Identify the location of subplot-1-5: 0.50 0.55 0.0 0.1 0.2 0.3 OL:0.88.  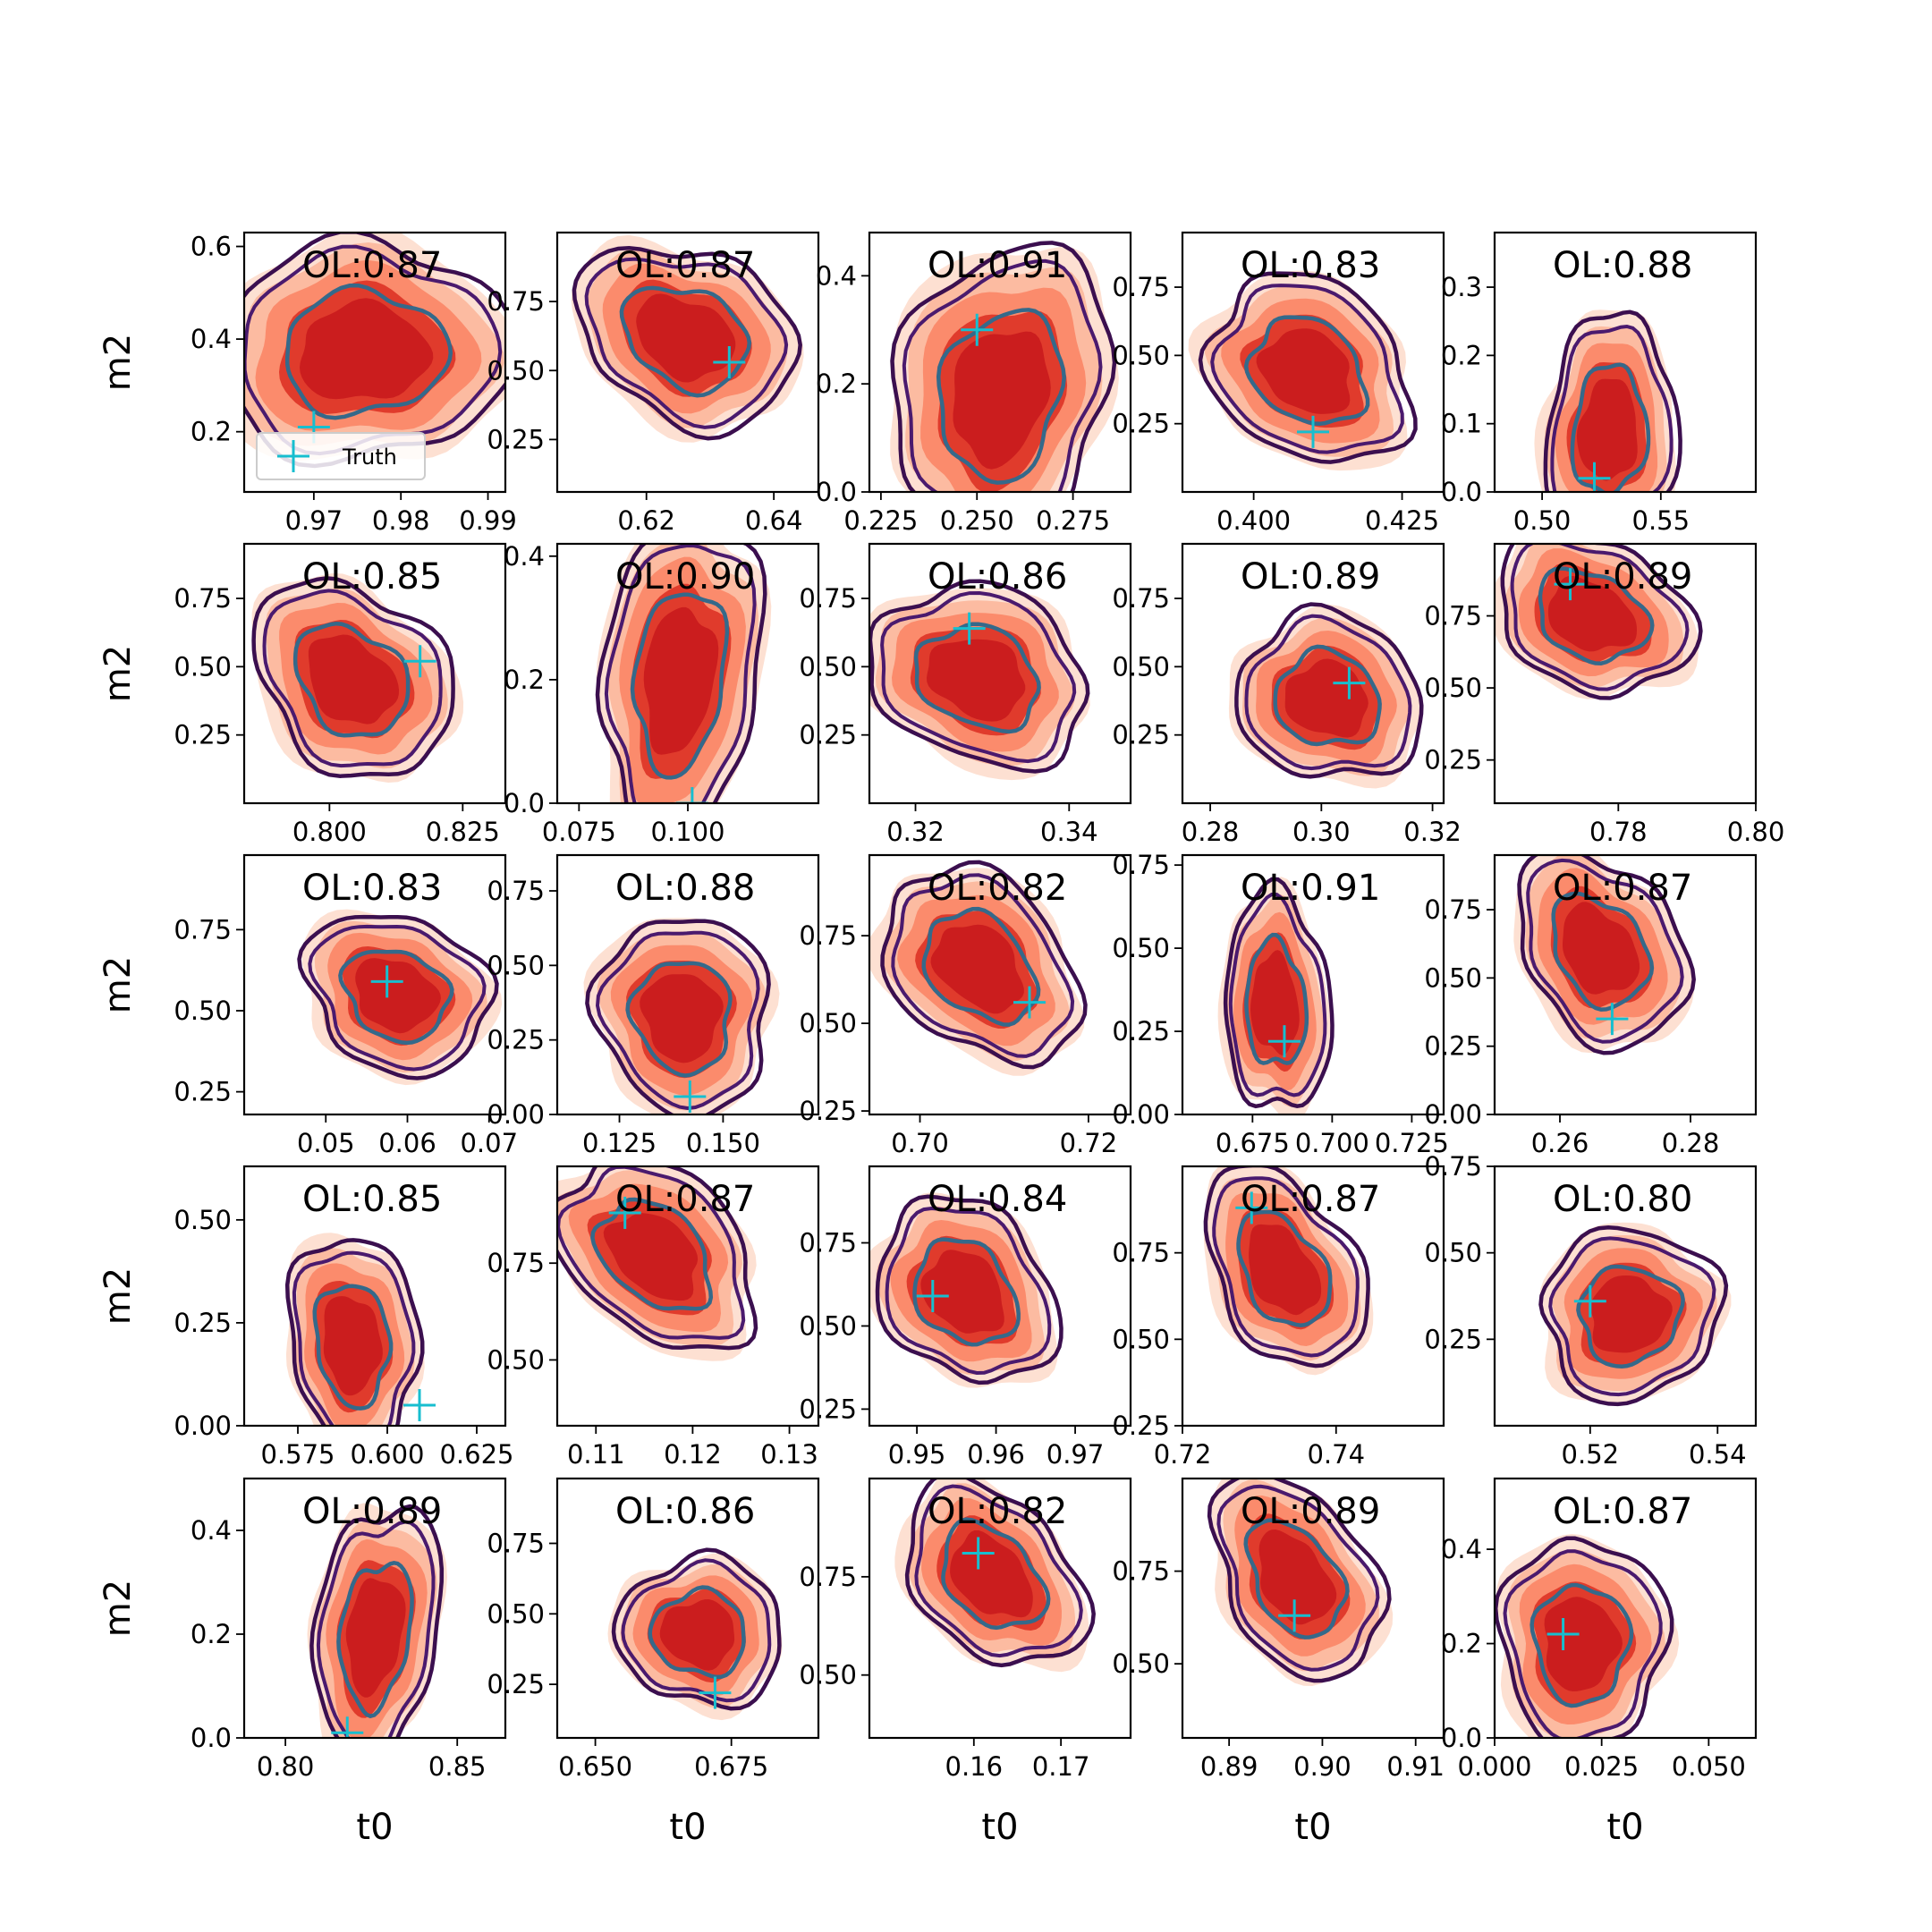
(1599, 383).